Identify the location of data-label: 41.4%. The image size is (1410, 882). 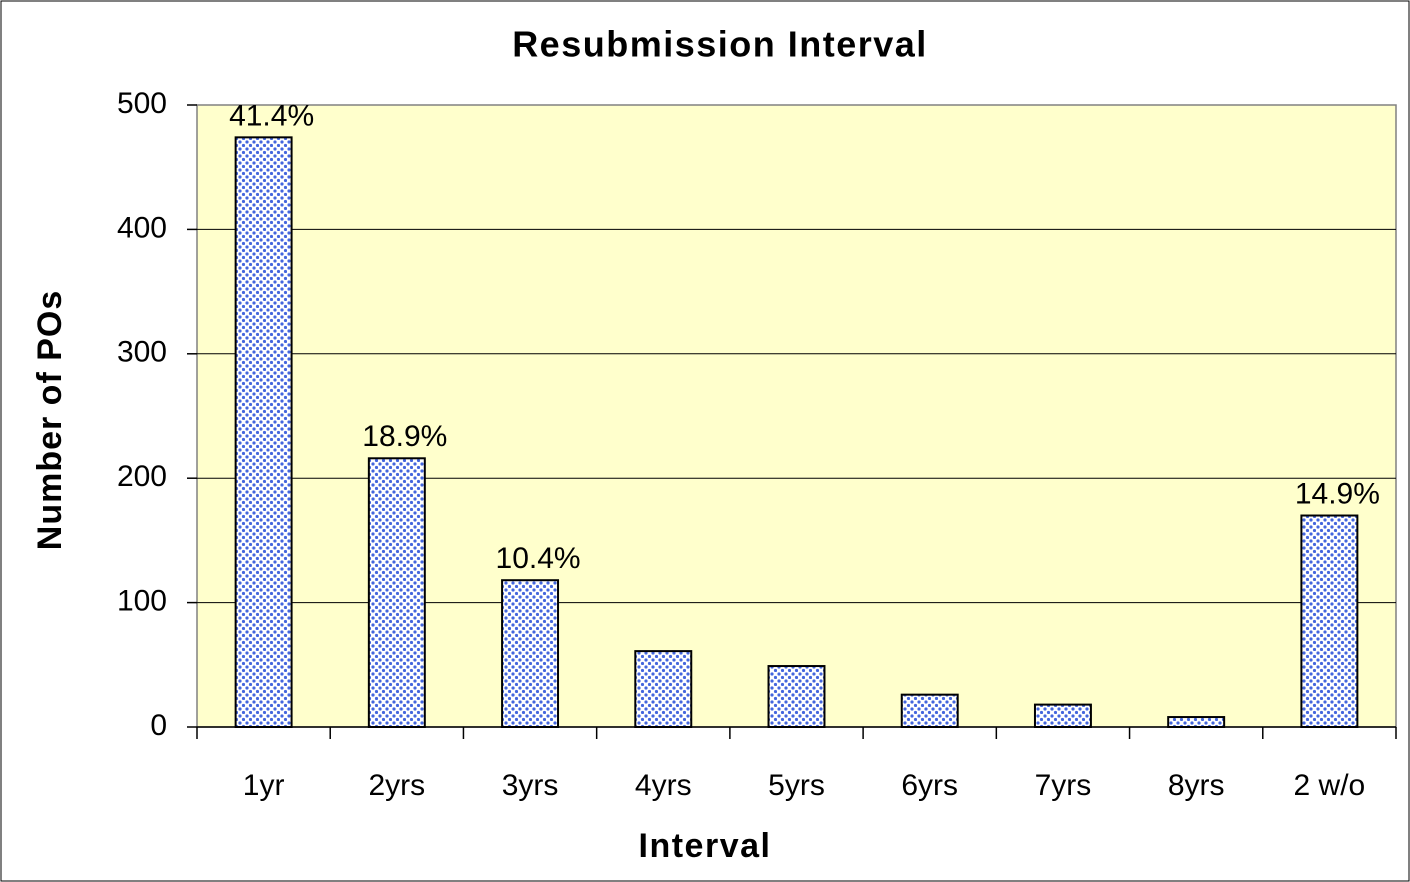
(271, 115).